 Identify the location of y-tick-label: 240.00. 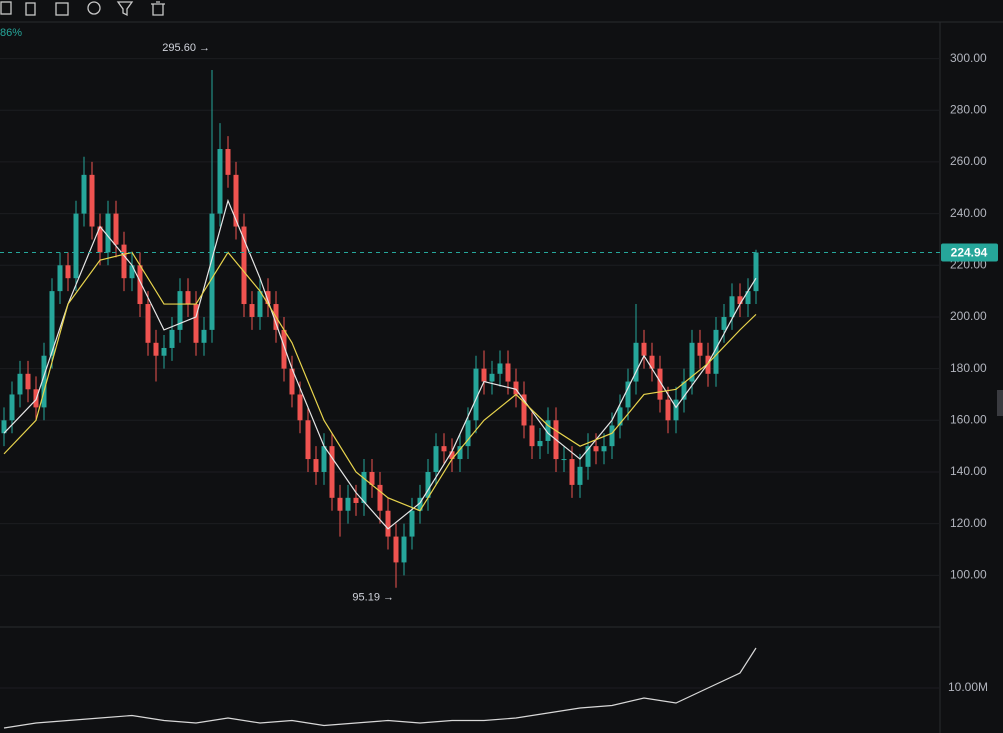
(968, 213).